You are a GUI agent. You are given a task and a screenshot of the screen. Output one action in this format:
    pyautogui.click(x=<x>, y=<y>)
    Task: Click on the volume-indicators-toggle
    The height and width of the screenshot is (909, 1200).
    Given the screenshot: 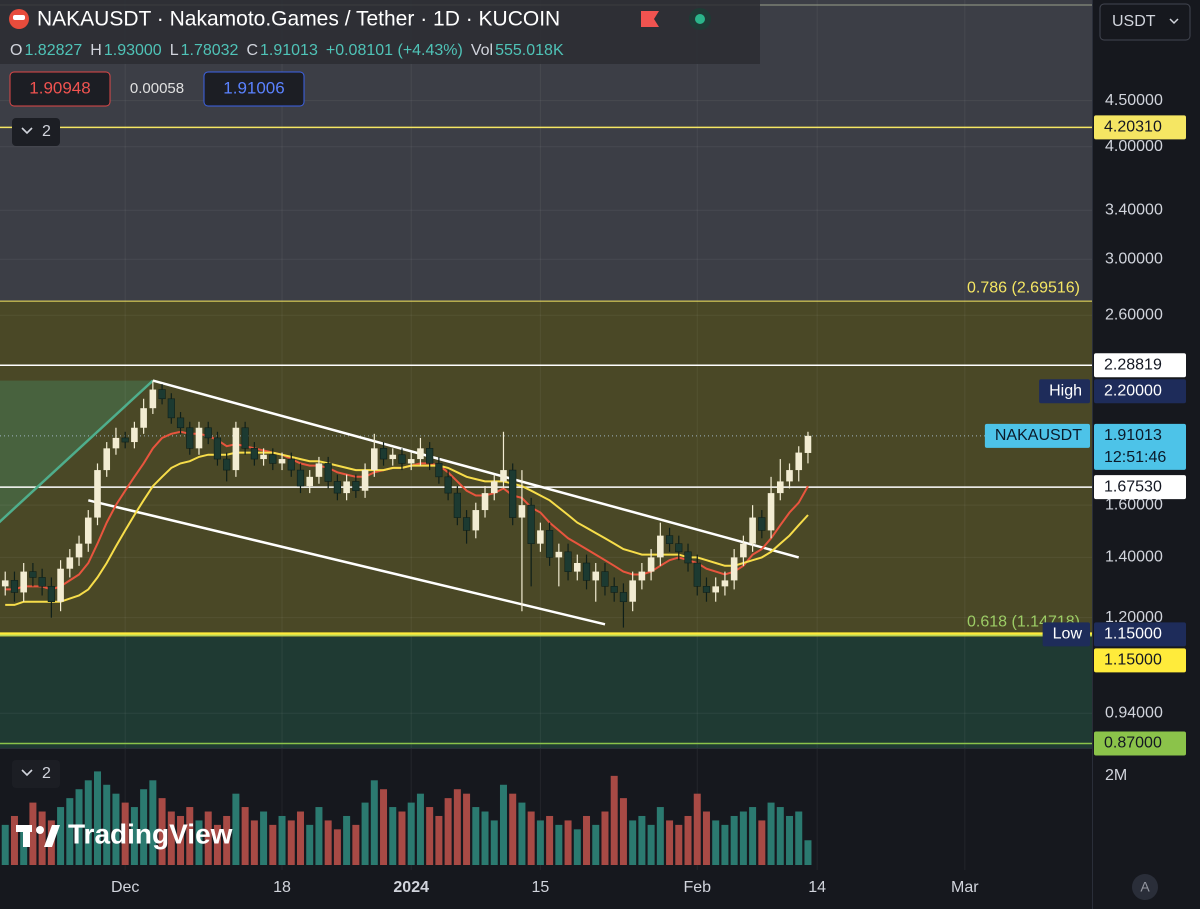 What is the action you would take?
    pyautogui.click(x=36, y=774)
    